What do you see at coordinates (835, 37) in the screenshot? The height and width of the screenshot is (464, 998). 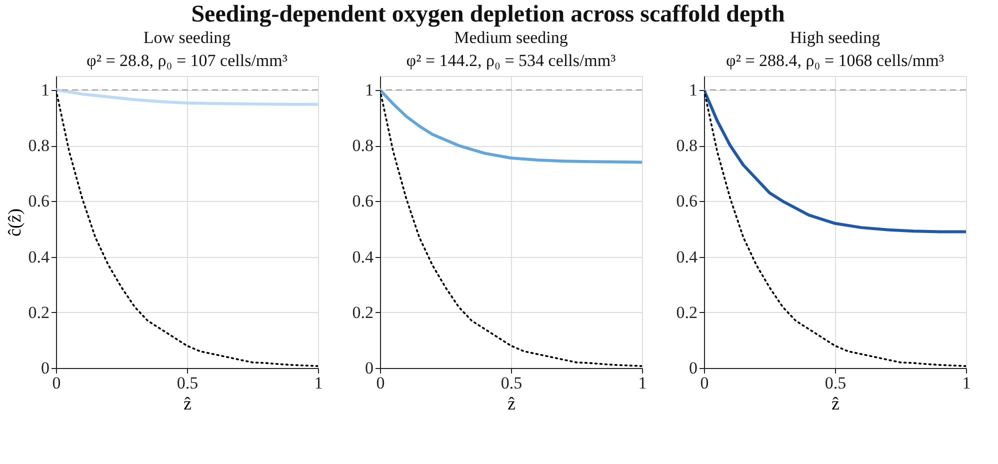 I see `chart-title: High seeding` at bounding box center [835, 37].